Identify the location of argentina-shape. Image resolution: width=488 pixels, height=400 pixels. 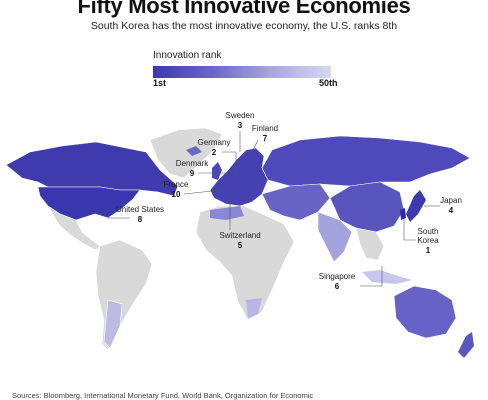
(113, 324).